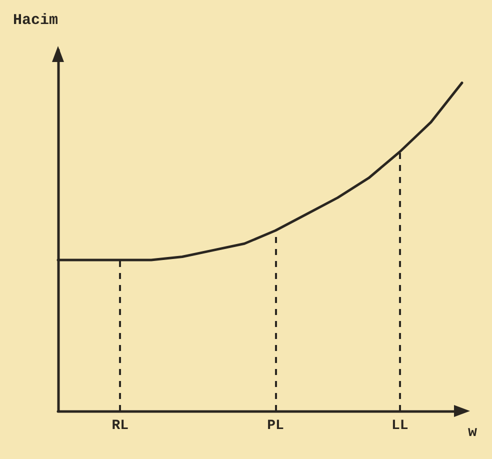  Describe the element at coordinates (473, 432) in the screenshot. I see `x-axis-title: w` at that location.